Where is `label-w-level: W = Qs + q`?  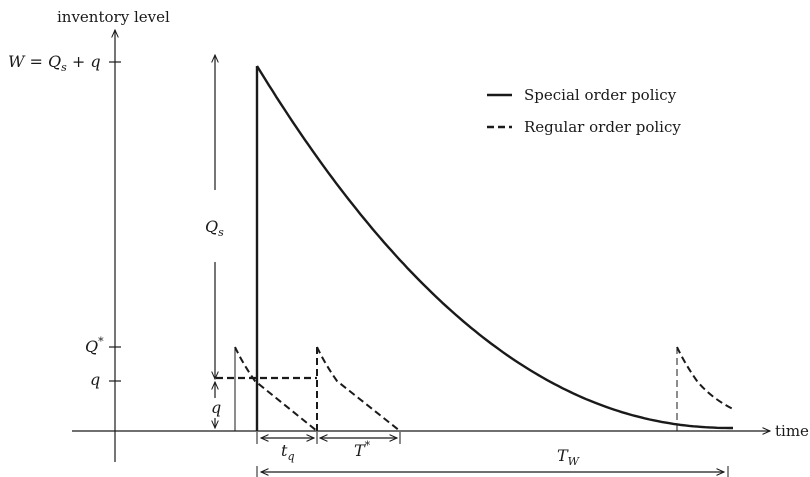
label-w-level: W = Qs + q is located at coordinates (54, 63).